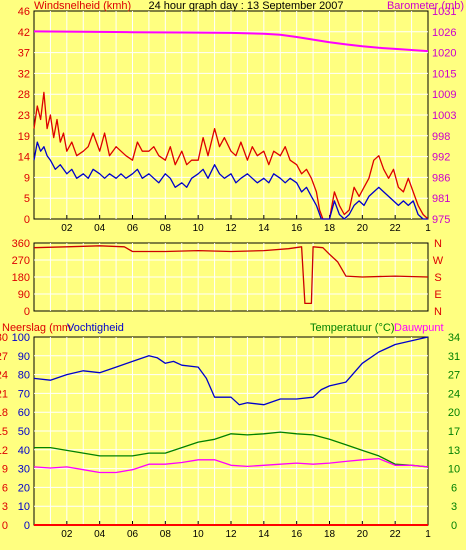 This screenshot has width=466, height=550. Describe the element at coordinates (428, 228) in the screenshot. I see `wind-x-tick-label: 1` at that location.